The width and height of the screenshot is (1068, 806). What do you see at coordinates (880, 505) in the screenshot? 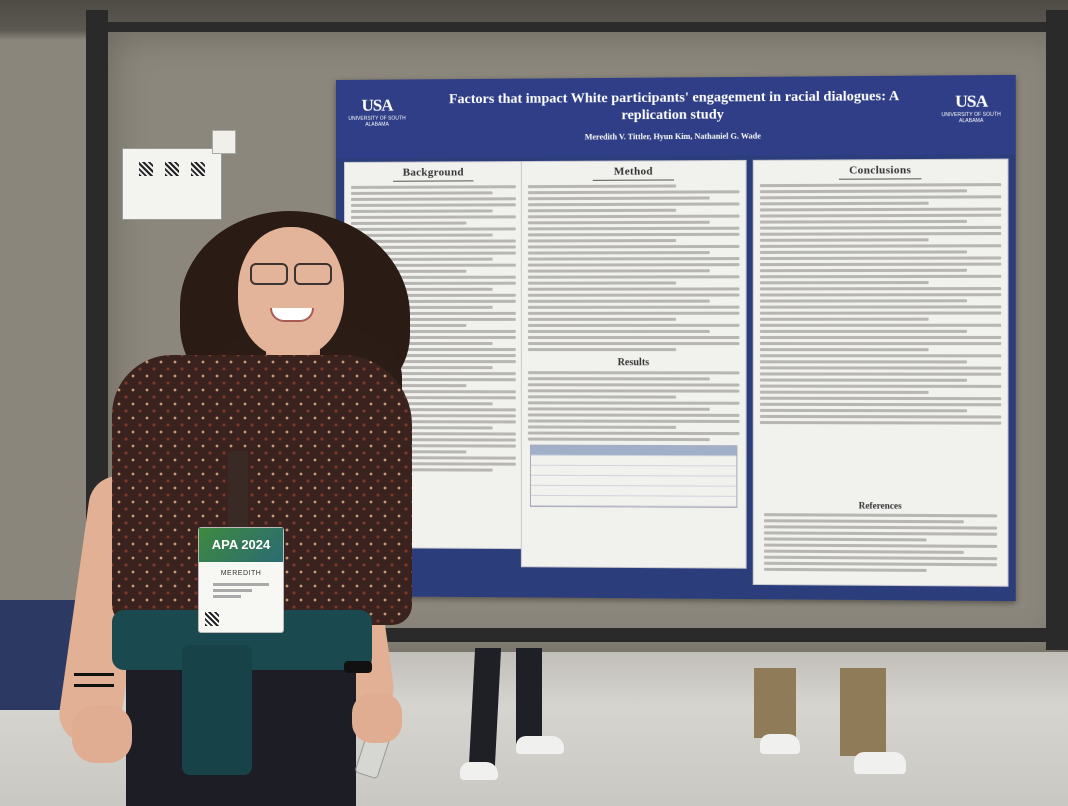
I see `references-heading: References` at bounding box center [880, 505].